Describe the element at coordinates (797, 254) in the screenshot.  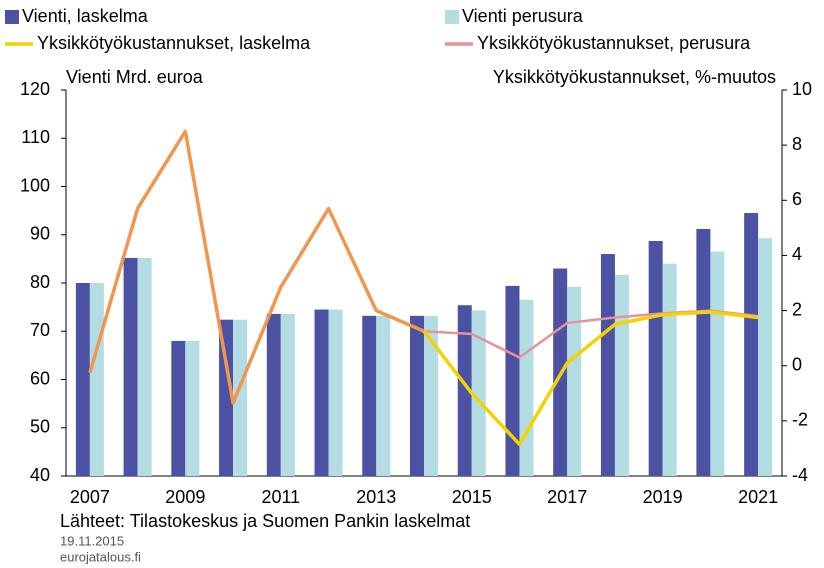
I see `y2-tick-label: 4` at that location.